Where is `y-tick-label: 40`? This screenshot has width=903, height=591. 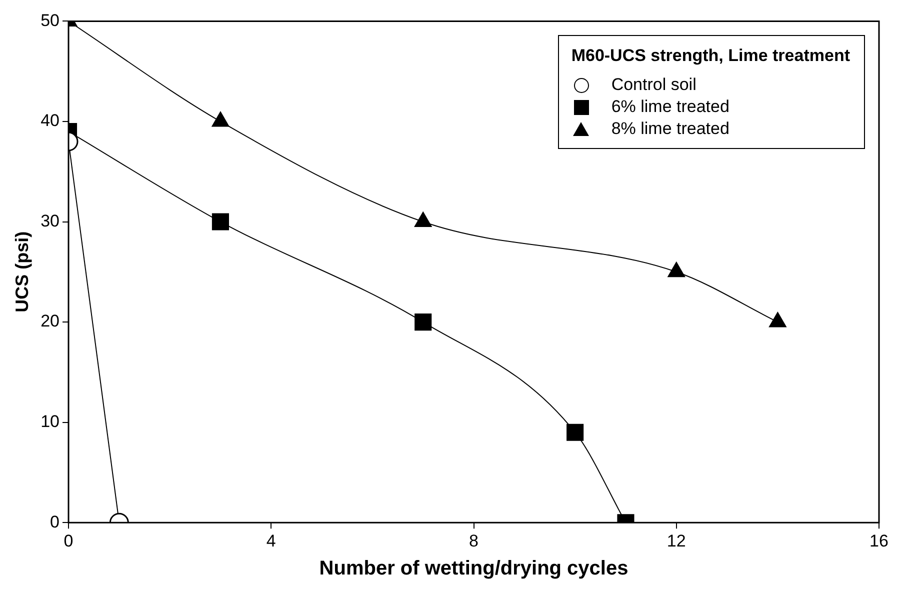 y-tick-label: 40 is located at coordinates (50, 120).